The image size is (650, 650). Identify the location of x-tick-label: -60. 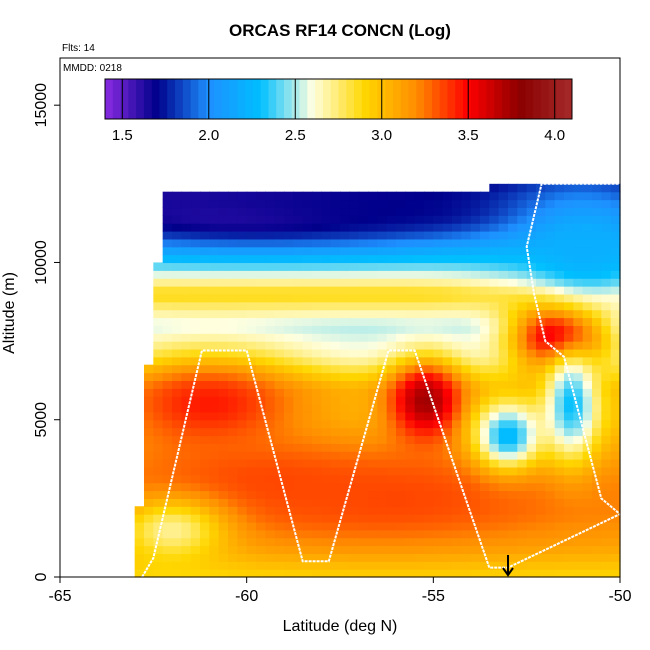
(246, 596).